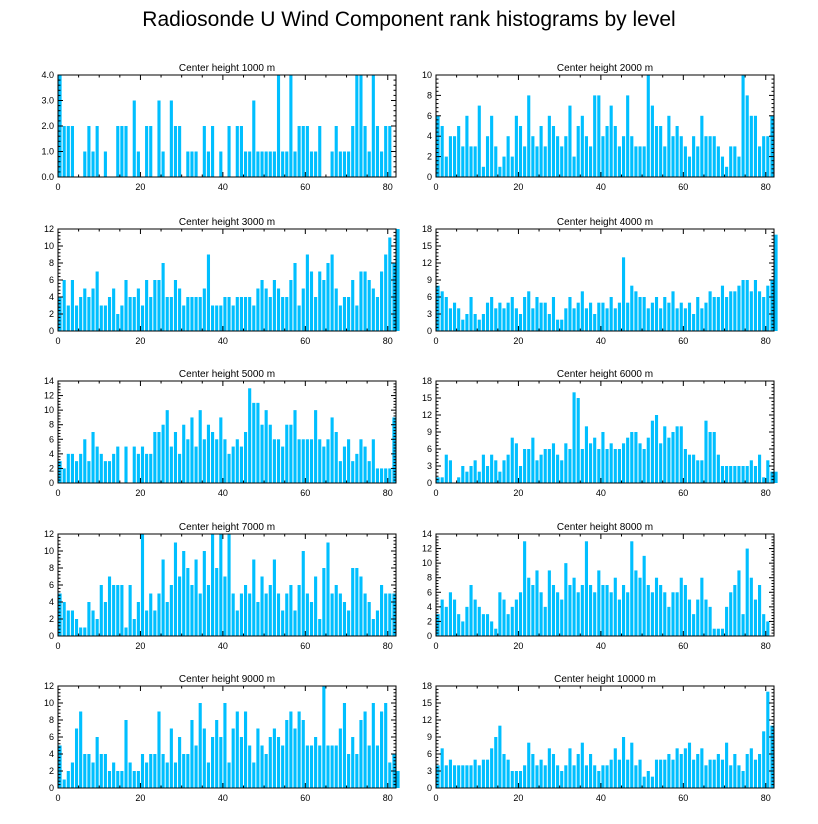 Image resolution: width=818 pixels, height=824 pixels. I want to click on y-tick-label: 14, so click(49, 381).